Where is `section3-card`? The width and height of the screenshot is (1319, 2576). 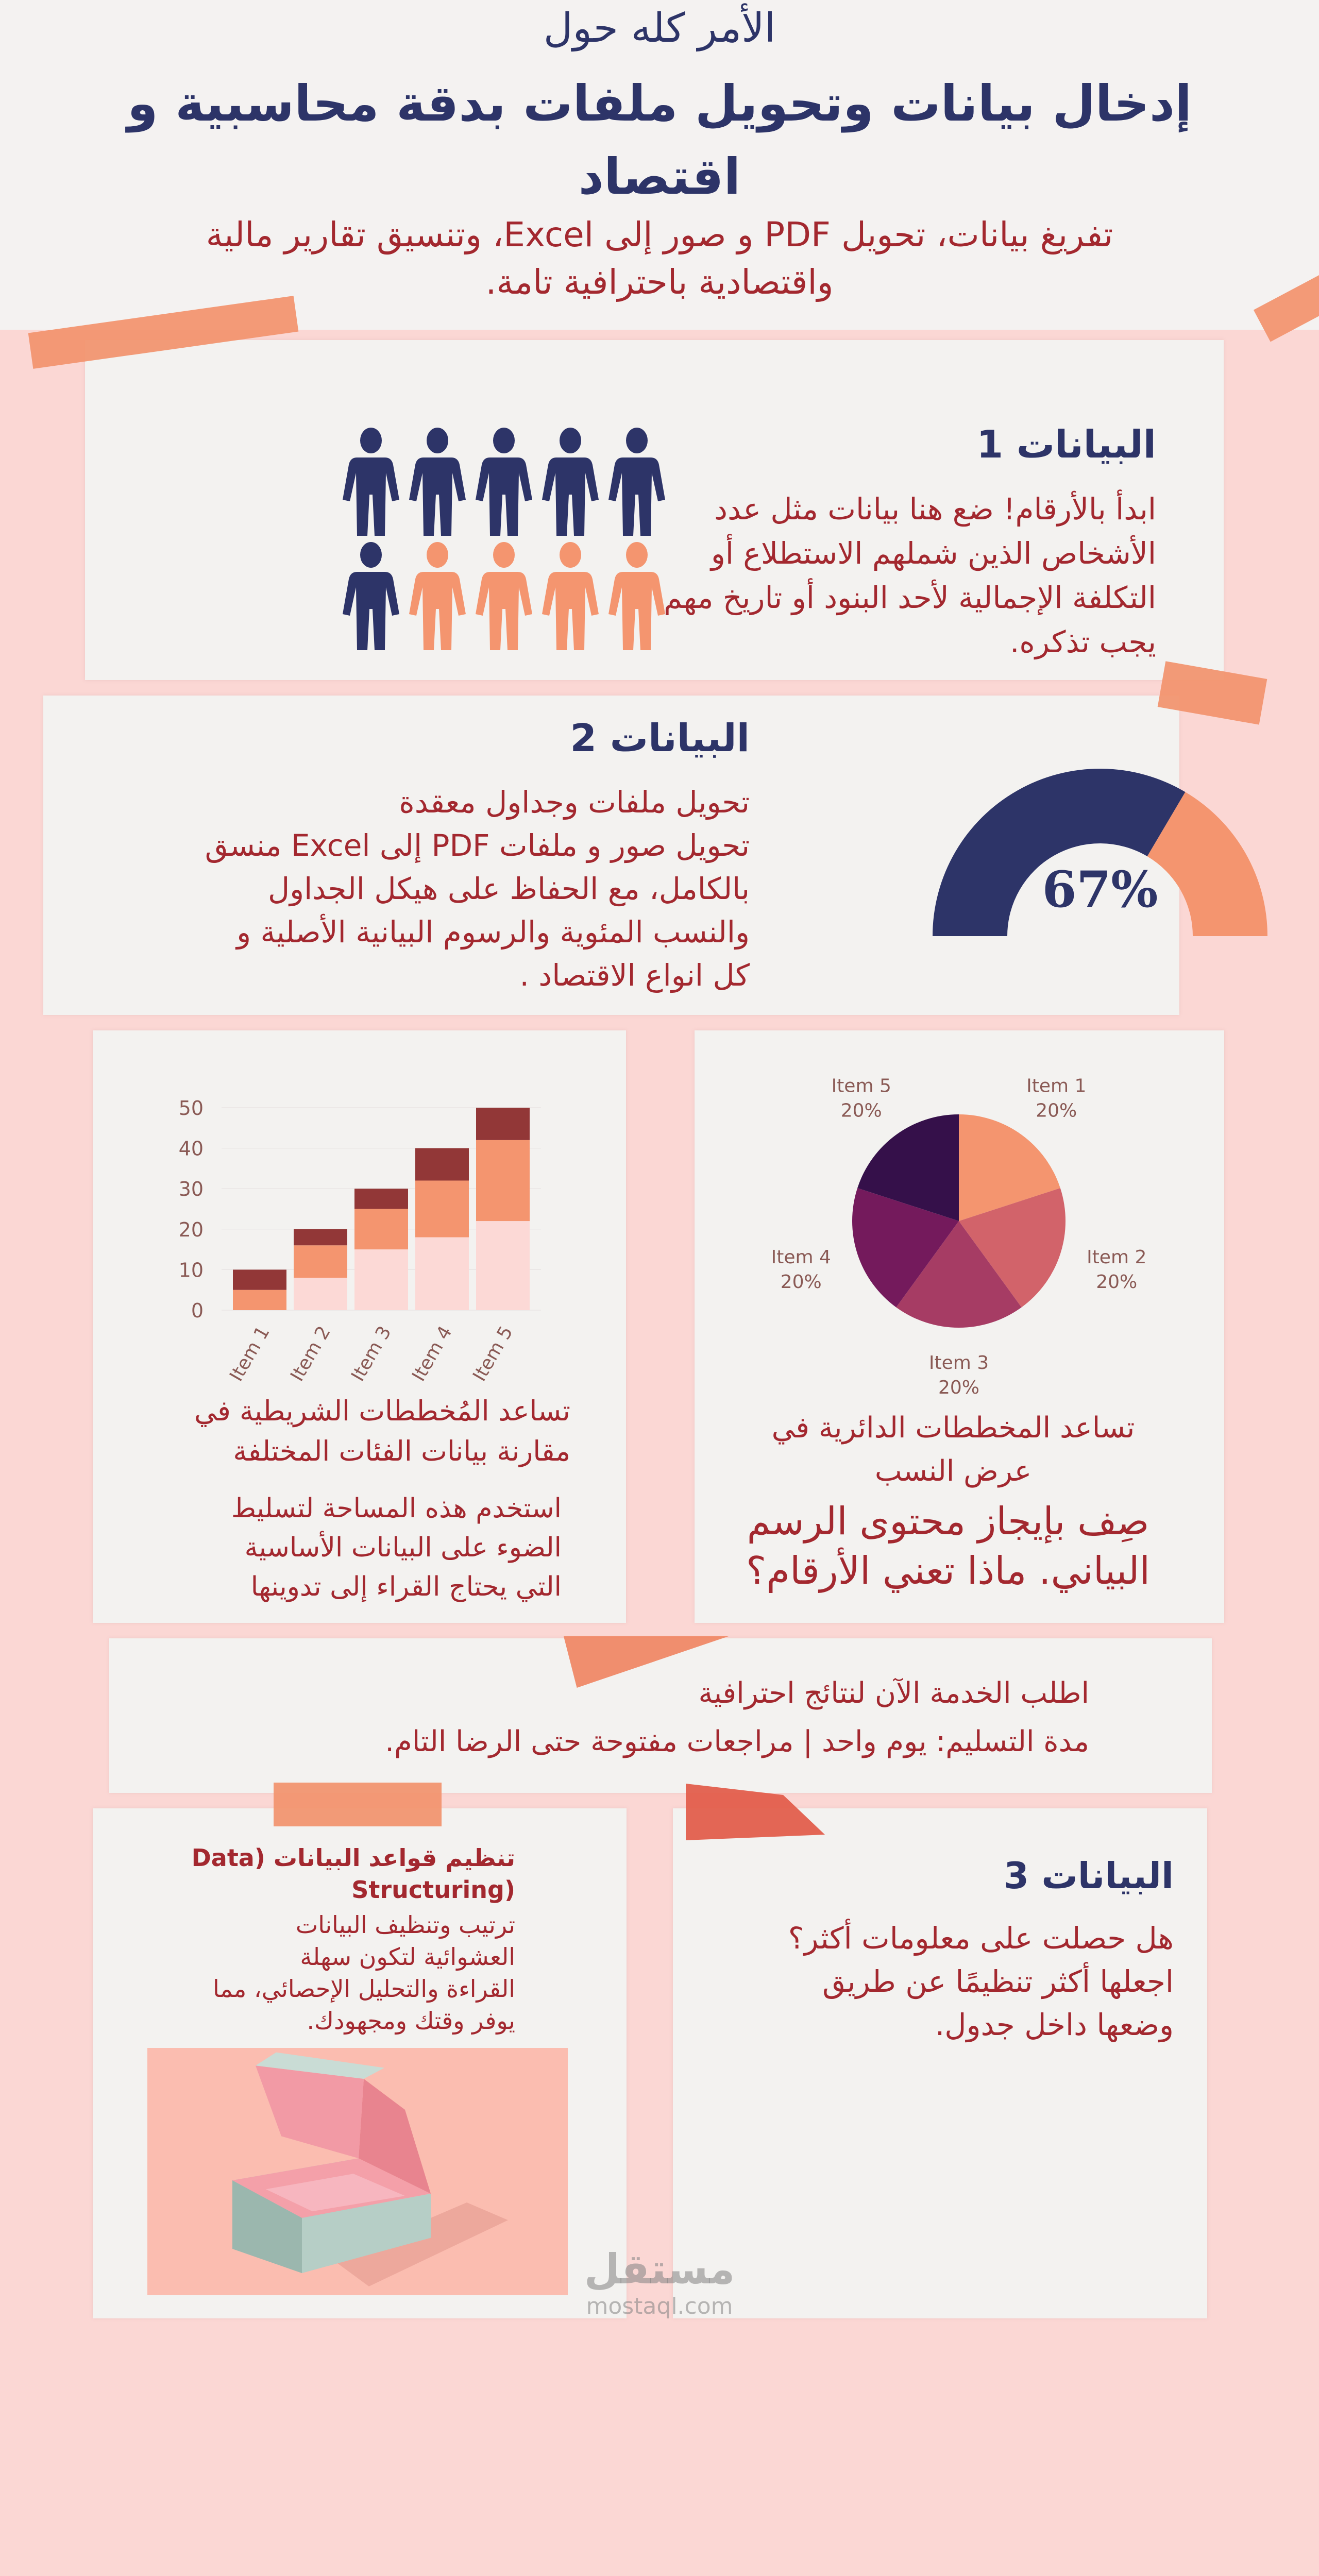
section3-card is located at coordinates (940, 2063).